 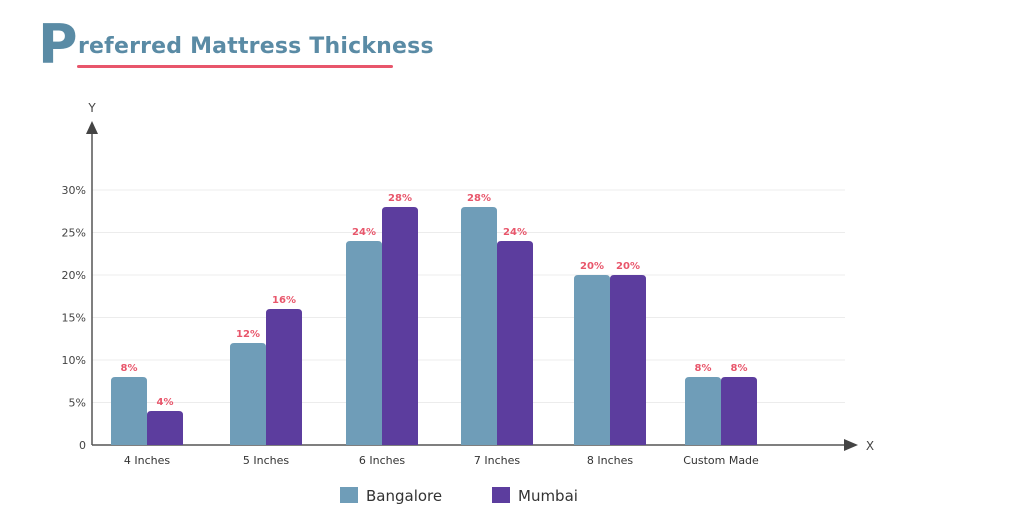 I want to click on x-tick-label: 6 Inches, so click(x=382, y=460).